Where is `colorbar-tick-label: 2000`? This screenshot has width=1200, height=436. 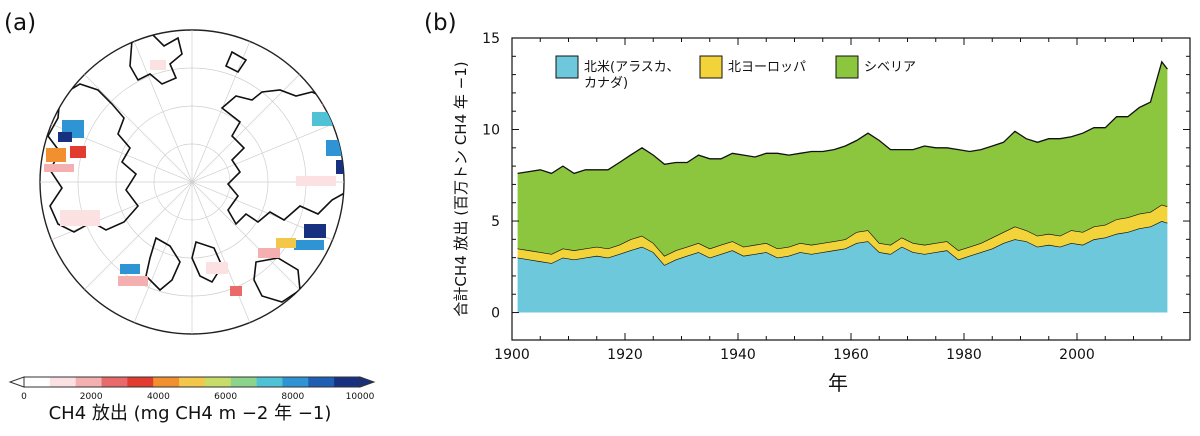
colorbar-tick-label: 2000 is located at coordinates (91, 397).